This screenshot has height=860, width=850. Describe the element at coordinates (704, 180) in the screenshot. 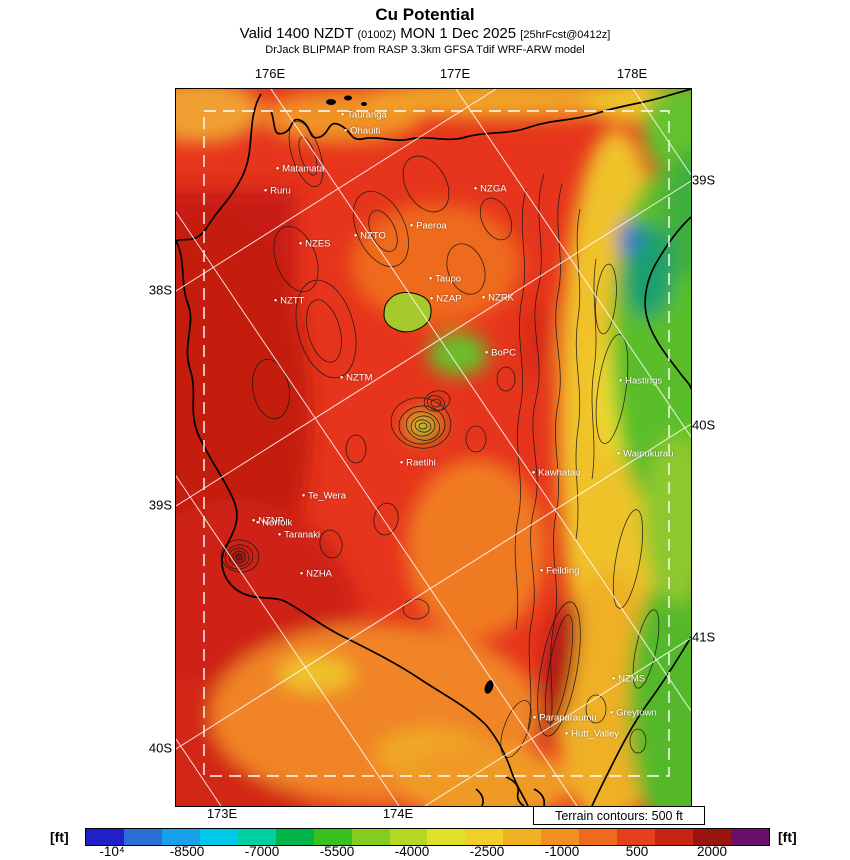

I see `axis-label-right: 39S` at that location.